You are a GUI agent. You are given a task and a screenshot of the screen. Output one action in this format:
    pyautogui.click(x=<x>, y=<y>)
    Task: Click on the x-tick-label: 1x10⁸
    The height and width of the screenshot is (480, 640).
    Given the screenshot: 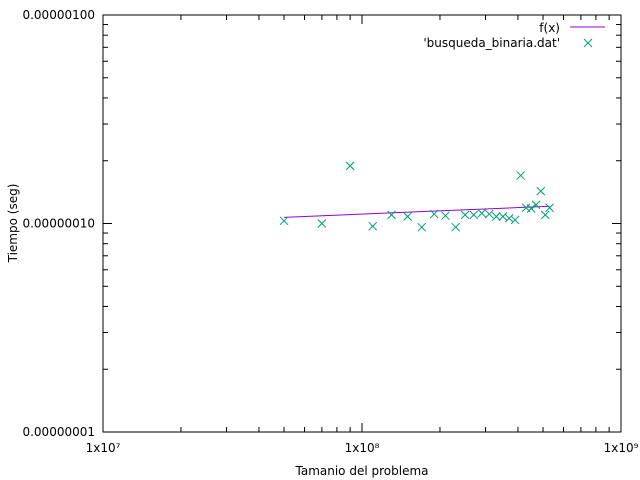 What is the action you would take?
    pyautogui.click(x=362, y=448)
    